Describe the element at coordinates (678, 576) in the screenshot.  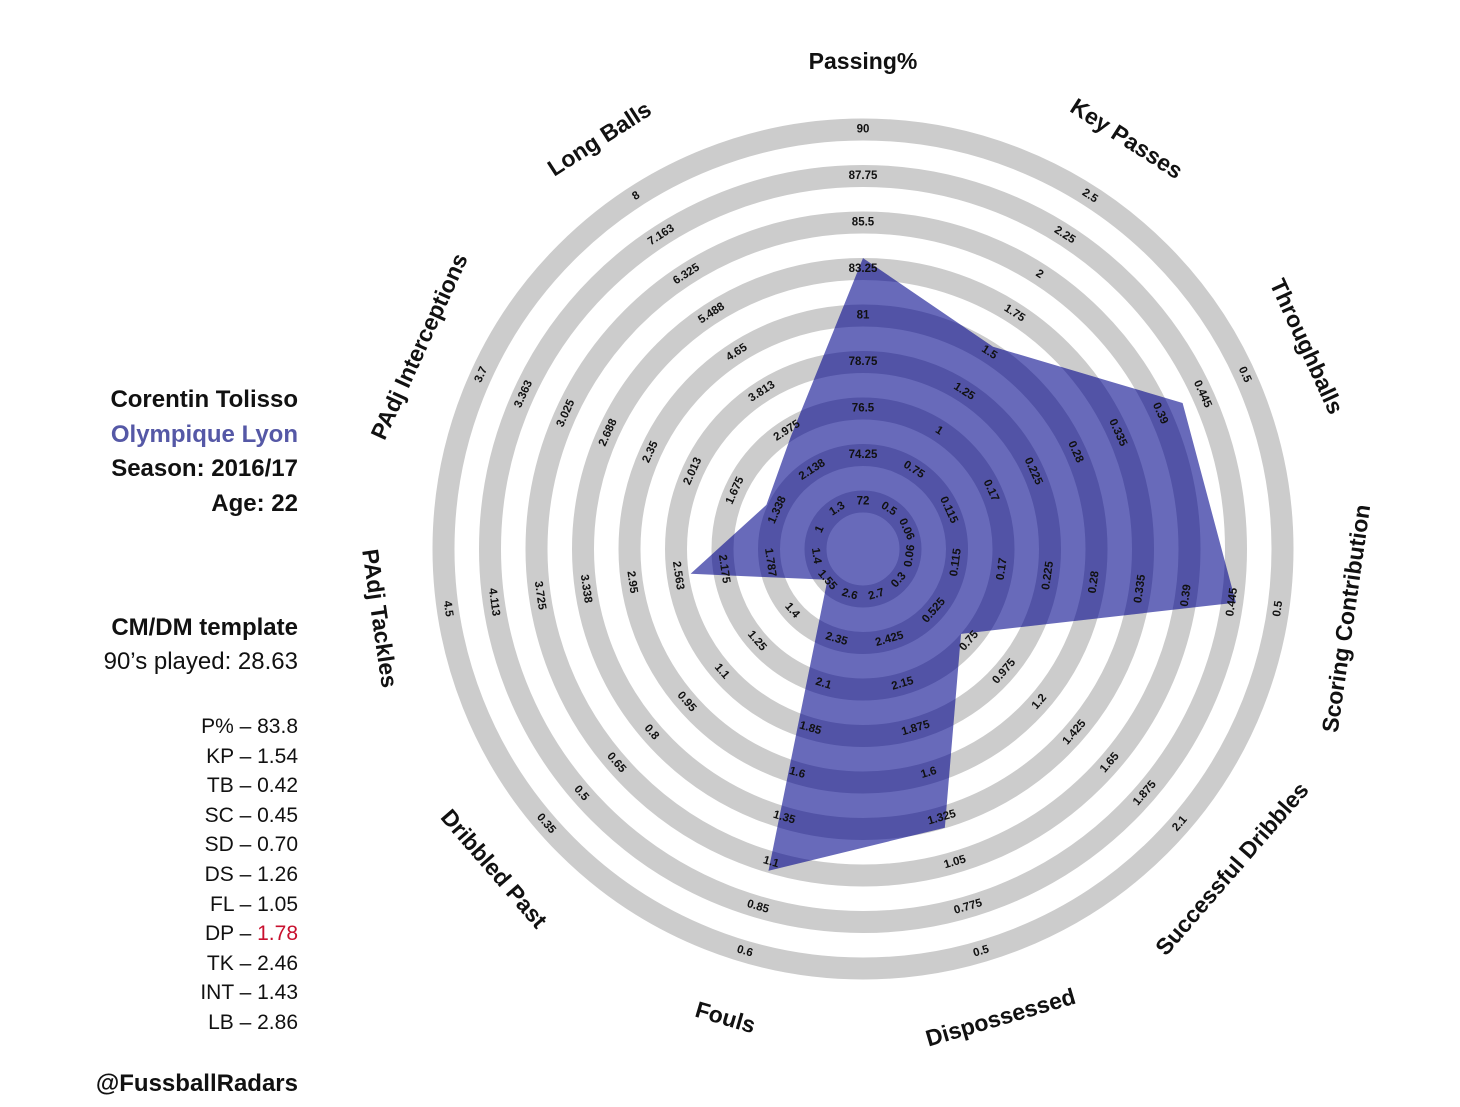
I see `radar-tick-label: 2.563` at that location.